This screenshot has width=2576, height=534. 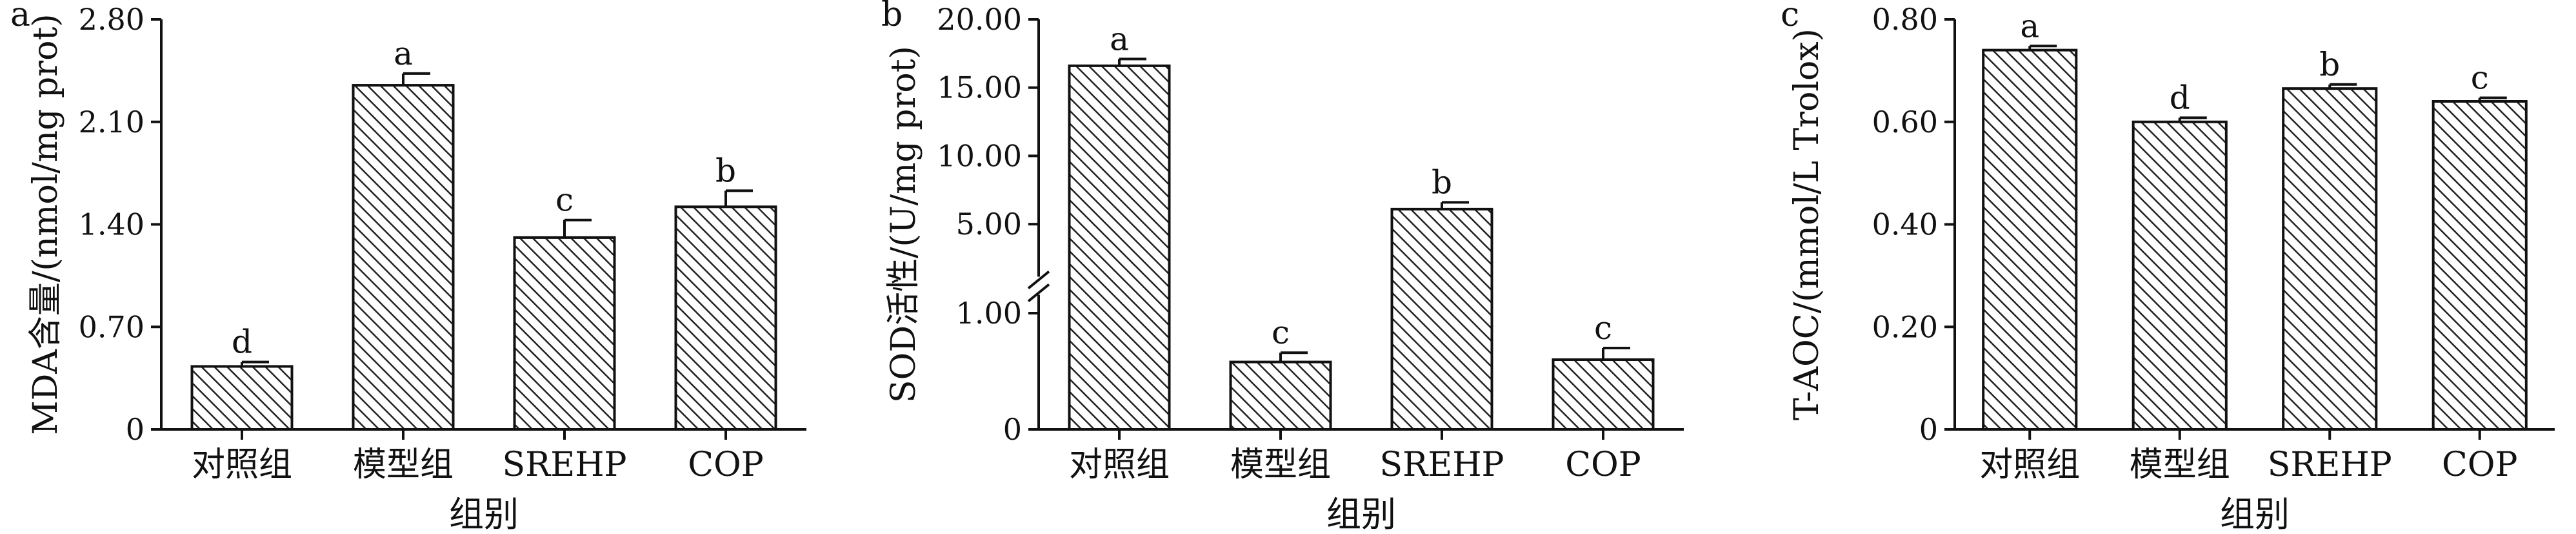 I want to click on panel-label: b, so click(x=892, y=17).